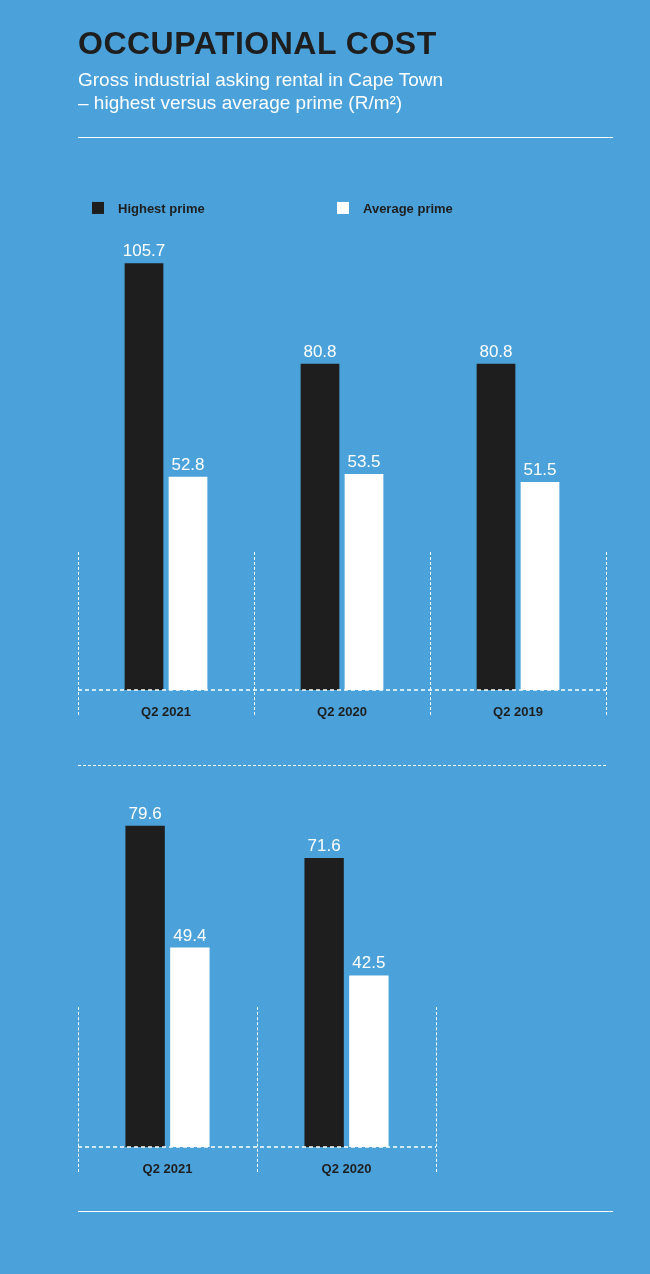 Image resolution: width=650 pixels, height=1274 pixels. Describe the element at coordinates (518, 711) in the screenshot. I see `x-tick-label: Q2 2019` at that location.